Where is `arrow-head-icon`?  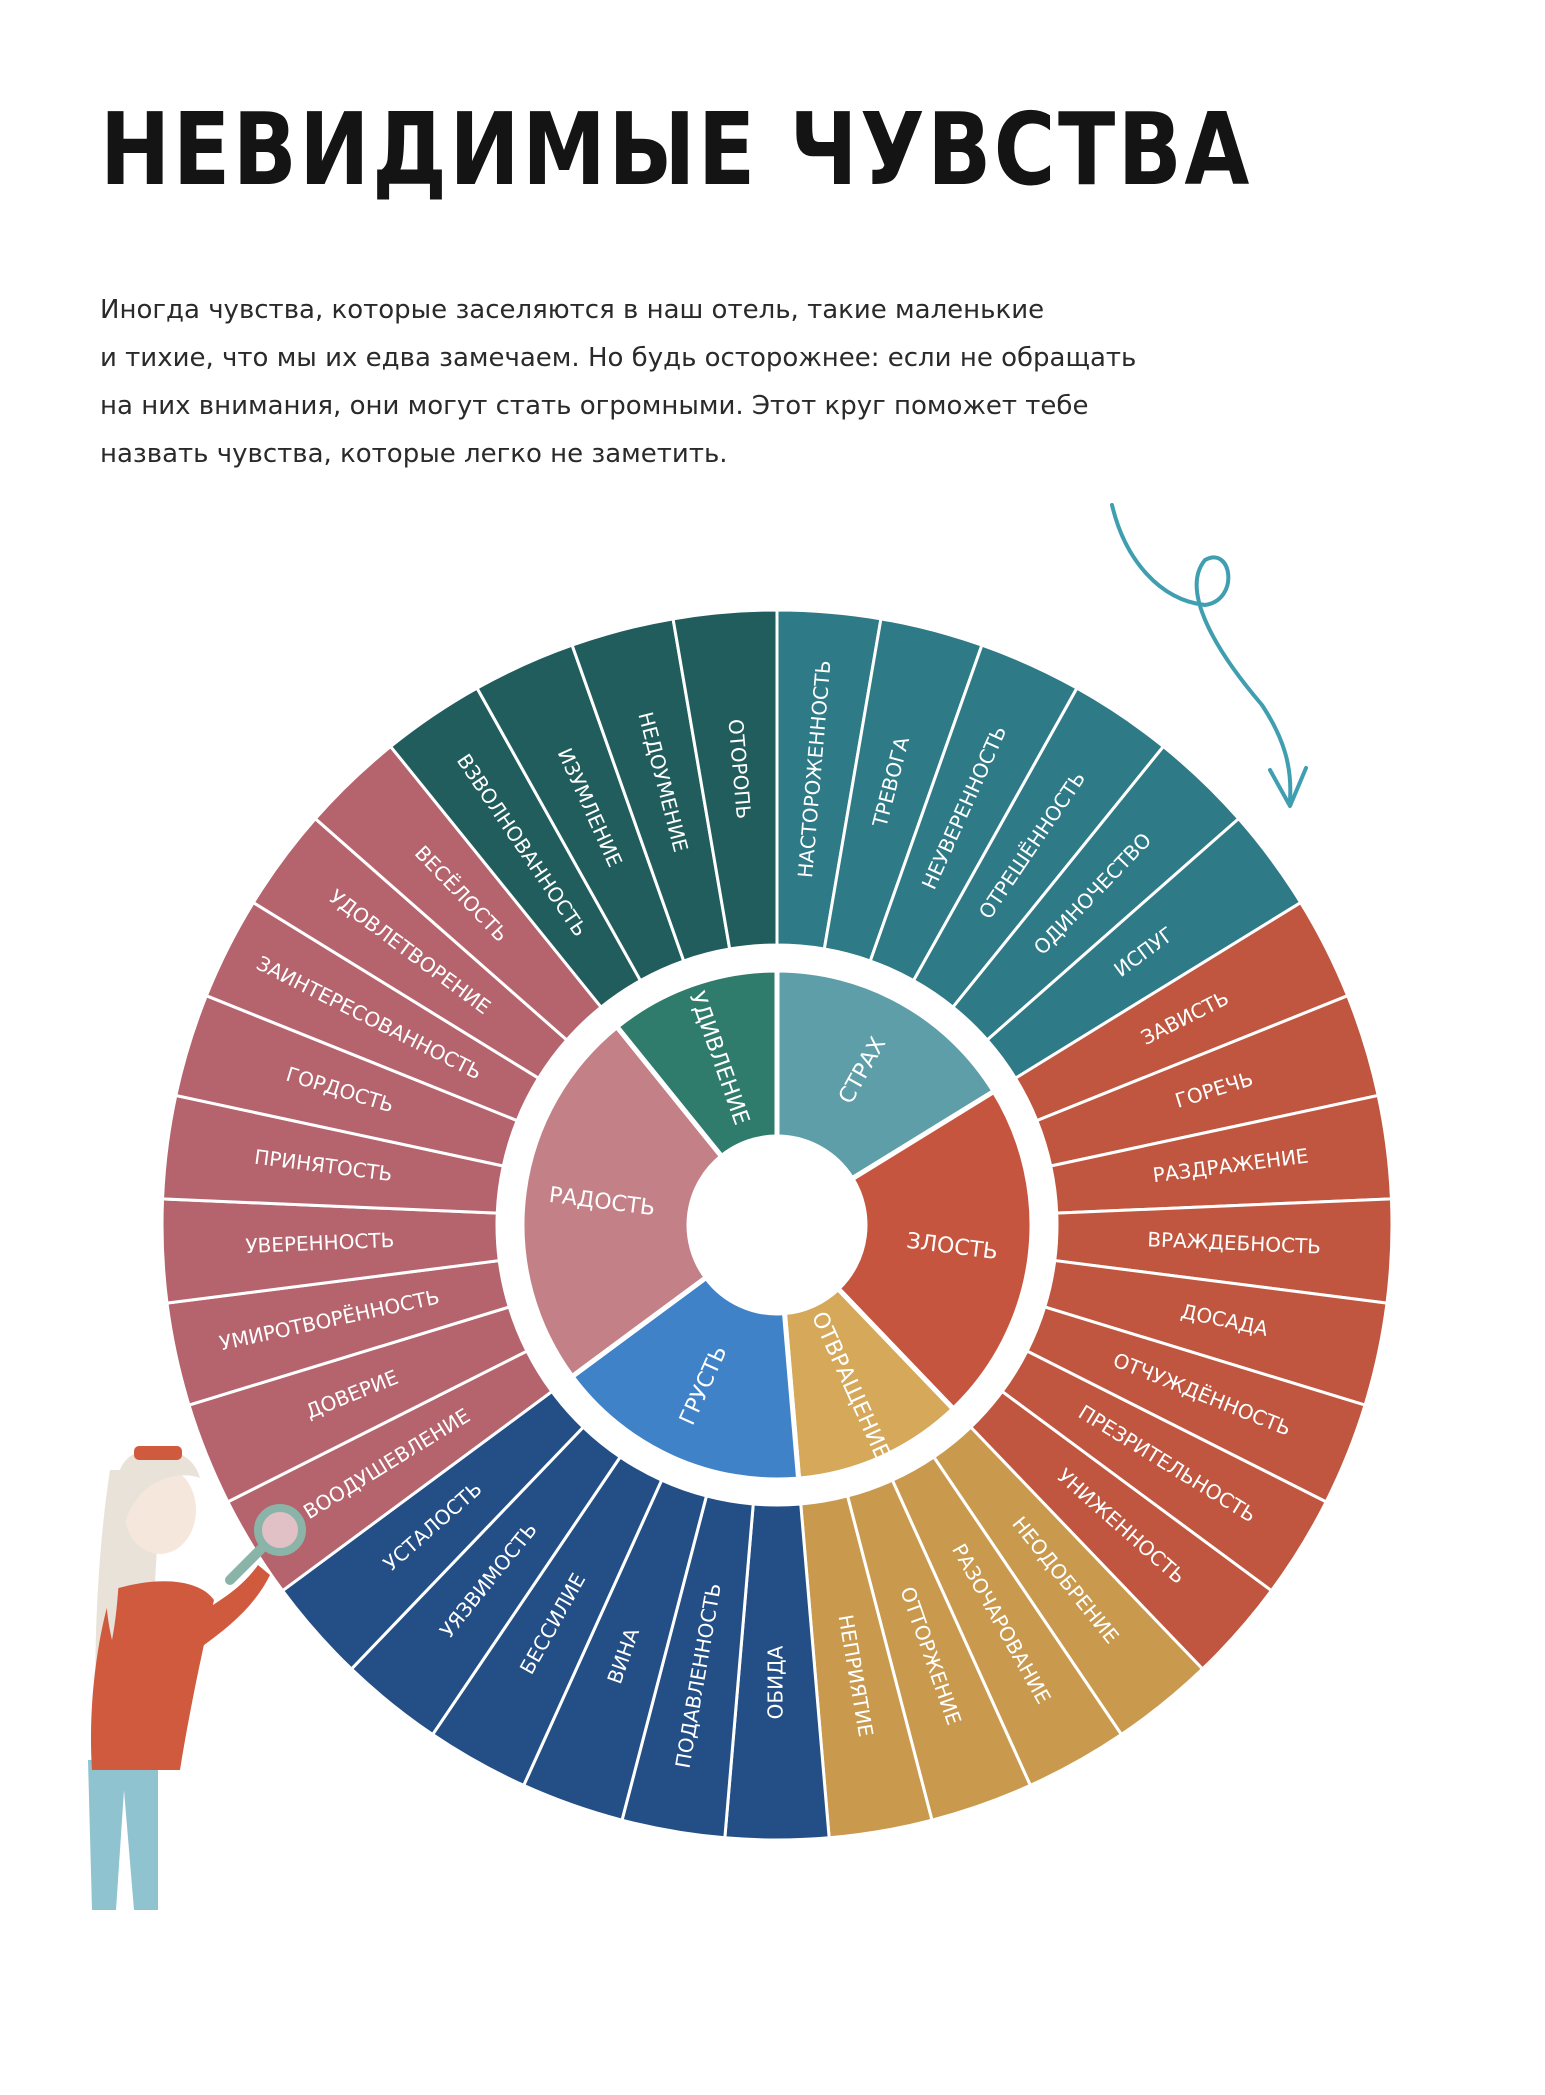 arrow-head-icon is located at coordinates (1288, 787).